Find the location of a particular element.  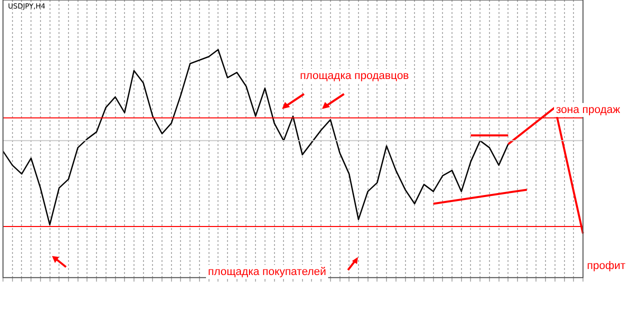

annotation: площадка продавцов is located at coordinates (355, 76).